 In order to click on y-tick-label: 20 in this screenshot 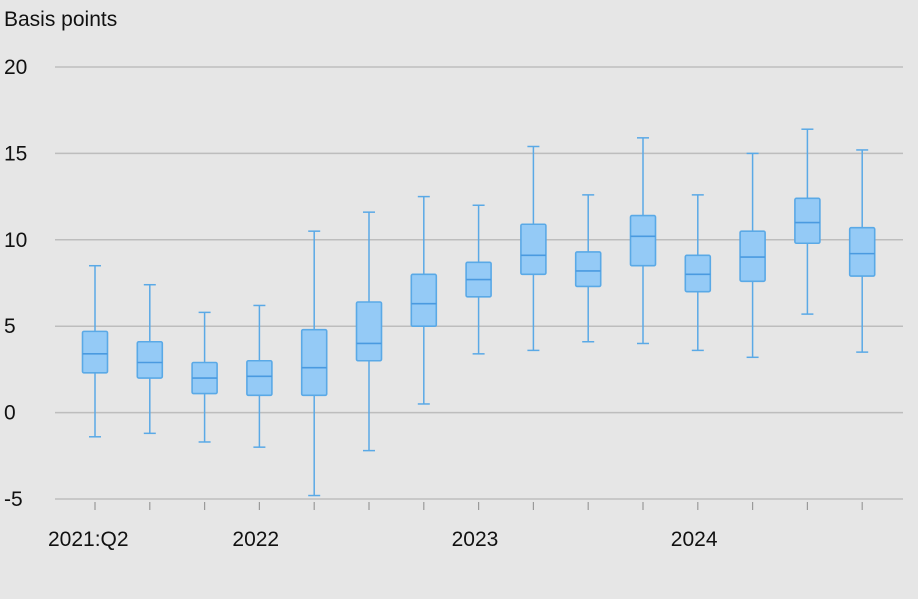, I will do `click(15, 67)`.